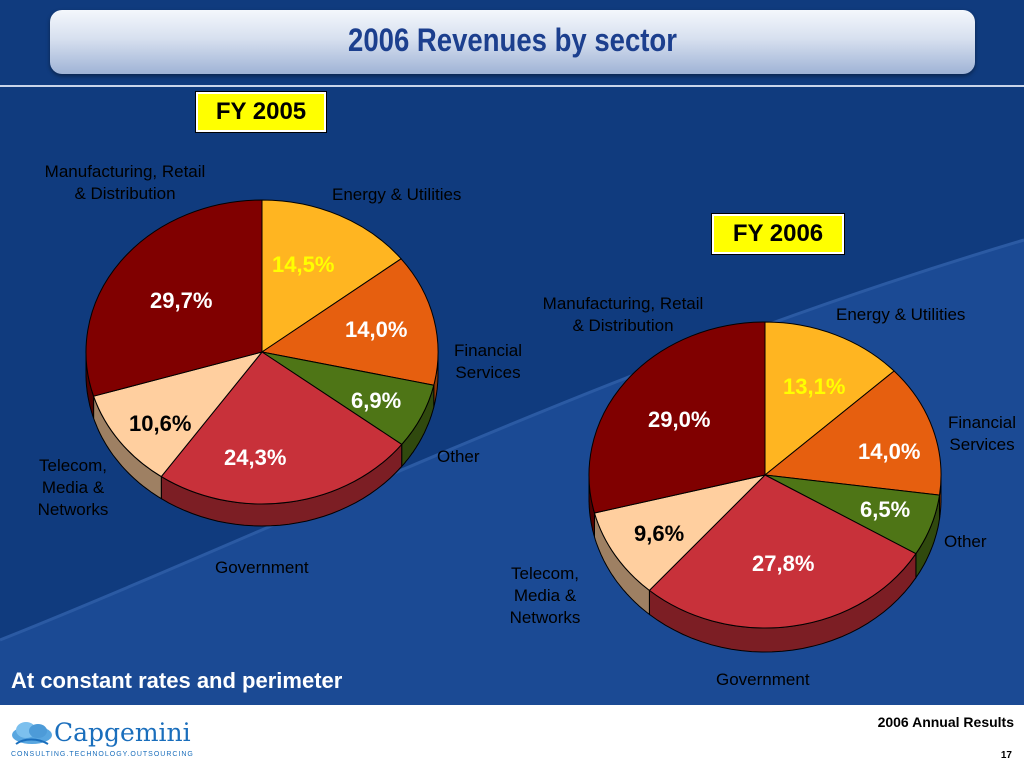  I want to click on title-bar: 2006 Revenues by sector, so click(512, 42).